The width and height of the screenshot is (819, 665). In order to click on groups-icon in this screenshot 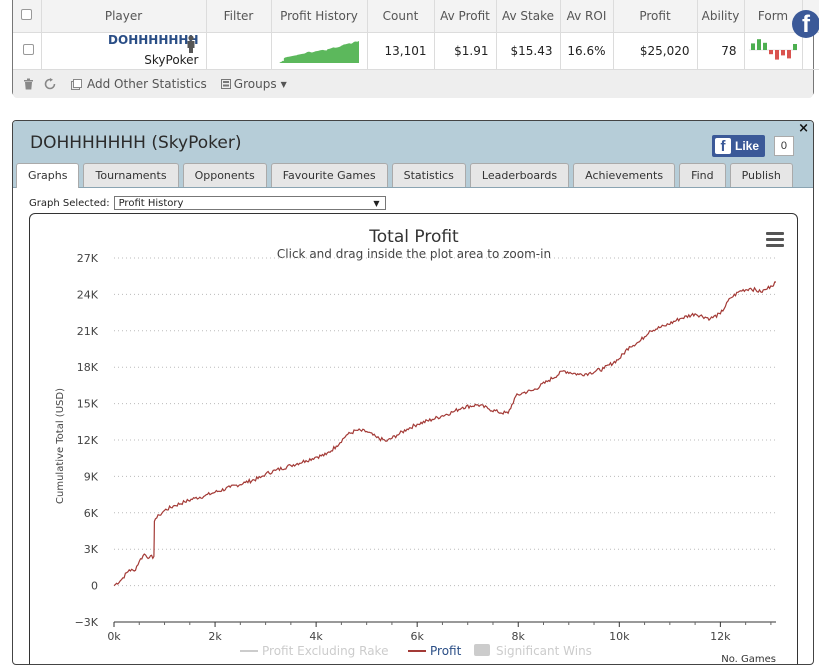, I will do `click(225, 84)`.